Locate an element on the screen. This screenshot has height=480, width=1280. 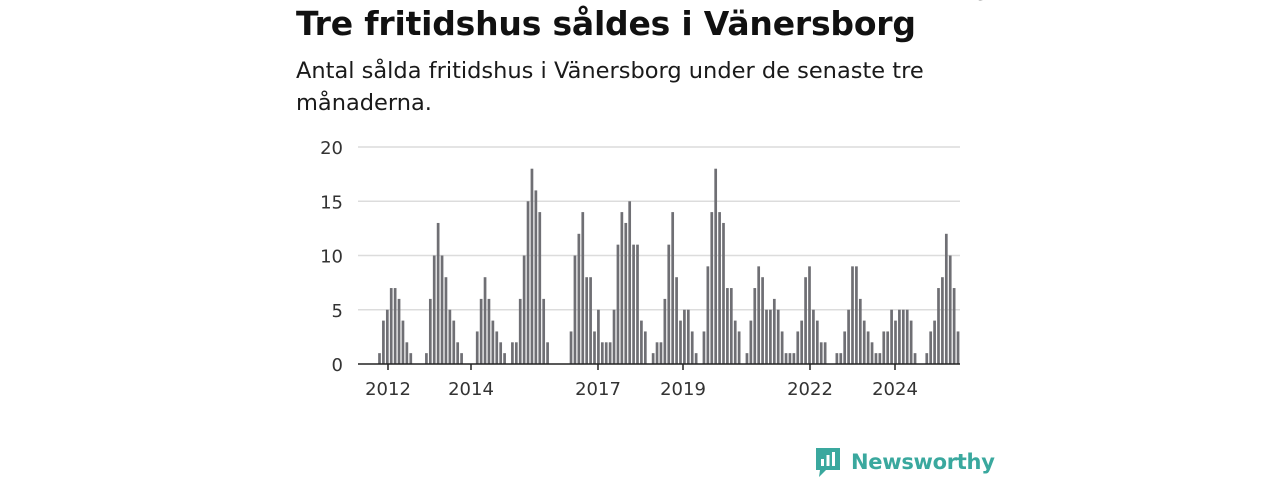
y-tick-label: 5 is located at coordinates (337, 311).